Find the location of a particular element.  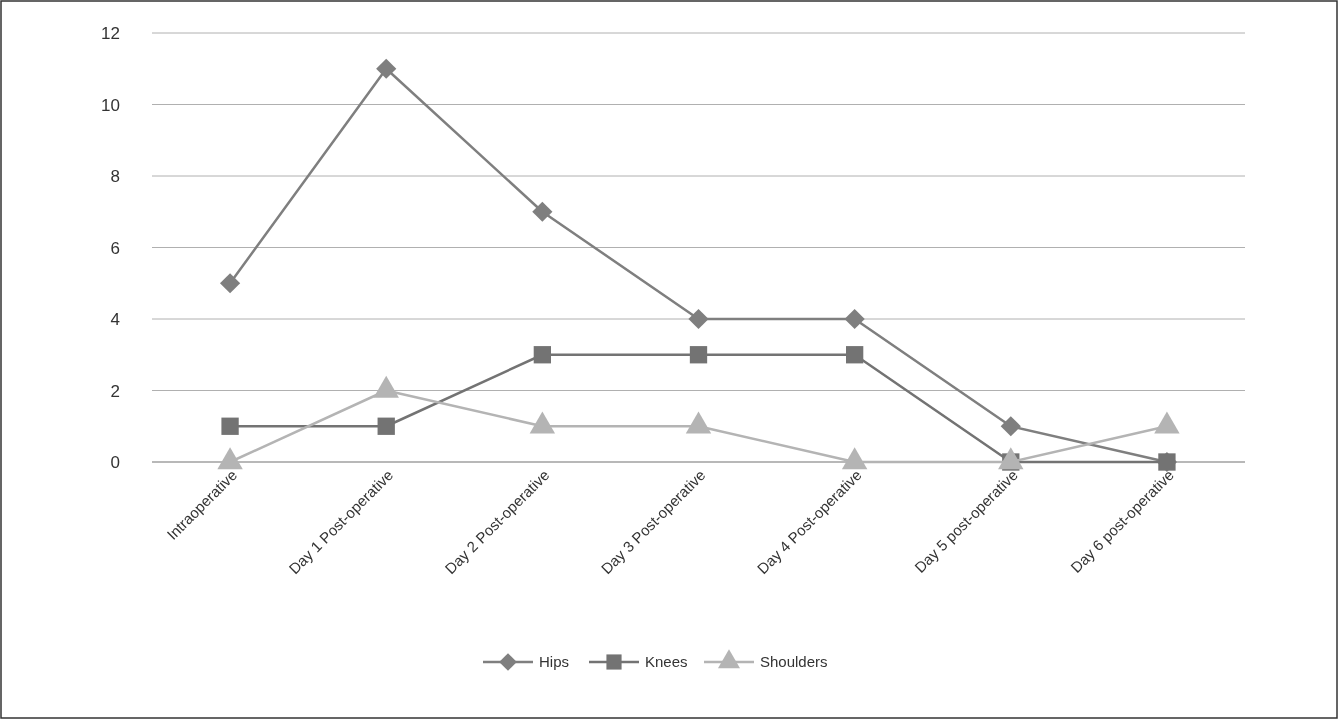

y-tick-label: 4 is located at coordinates (115, 319).